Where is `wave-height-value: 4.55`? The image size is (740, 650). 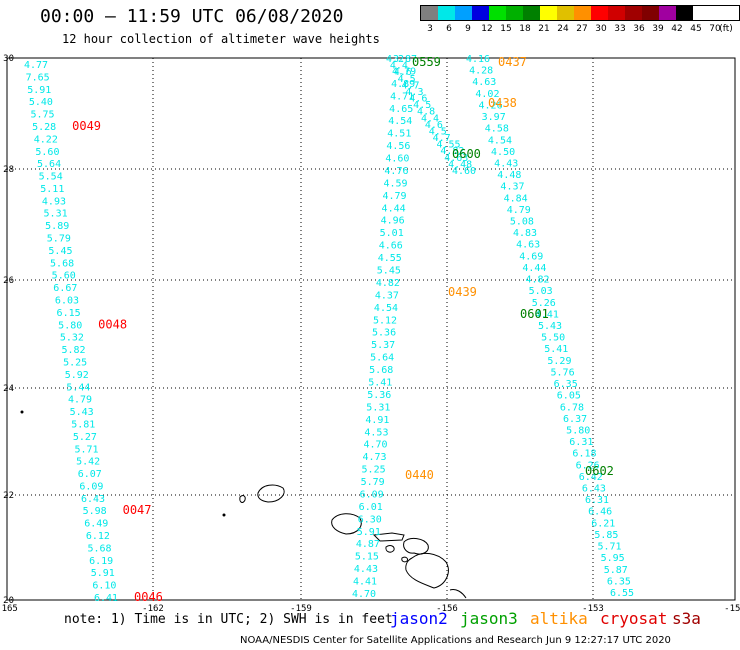
wave-height-value: 4.55 is located at coordinates (448, 145).